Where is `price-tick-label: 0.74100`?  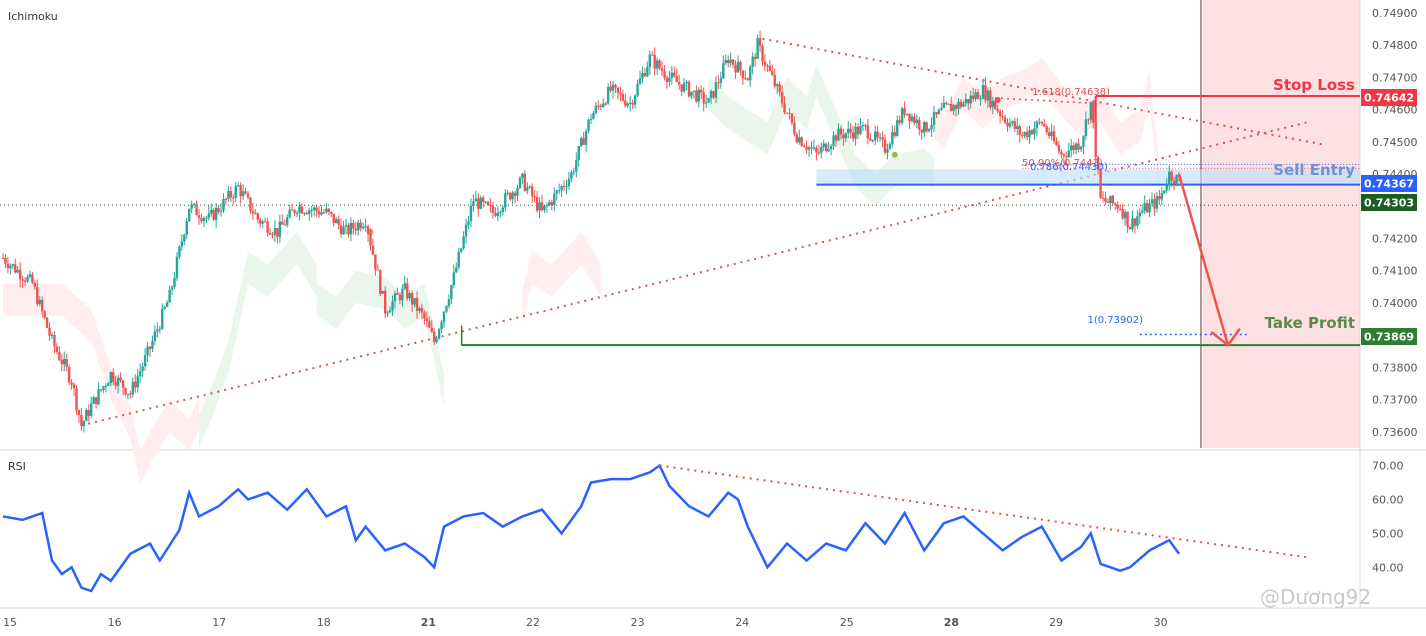 price-tick-label: 0.74100 is located at coordinates (1395, 271).